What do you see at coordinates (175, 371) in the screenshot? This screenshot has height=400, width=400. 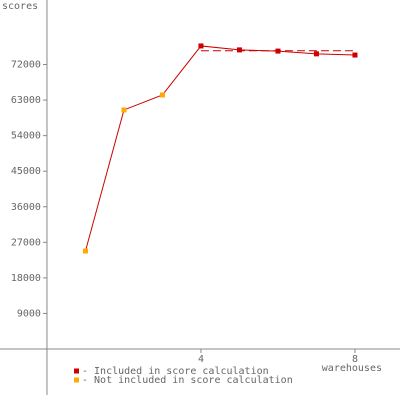 I see `legend-label: - Included in score calculation` at bounding box center [175, 371].